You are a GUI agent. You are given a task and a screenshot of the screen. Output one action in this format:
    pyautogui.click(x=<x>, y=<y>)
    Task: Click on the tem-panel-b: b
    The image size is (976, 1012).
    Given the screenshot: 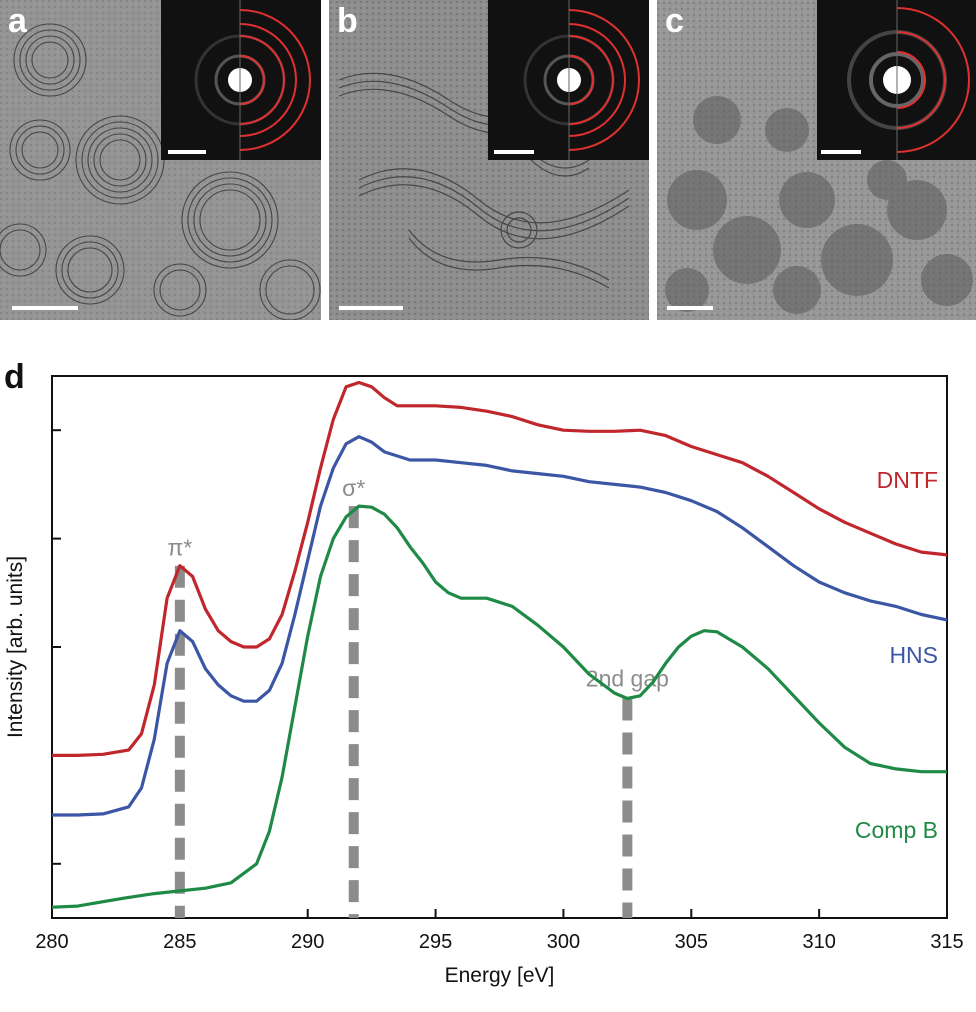 What is the action you would take?
    pyautogui.click(x=489, y=160)
    